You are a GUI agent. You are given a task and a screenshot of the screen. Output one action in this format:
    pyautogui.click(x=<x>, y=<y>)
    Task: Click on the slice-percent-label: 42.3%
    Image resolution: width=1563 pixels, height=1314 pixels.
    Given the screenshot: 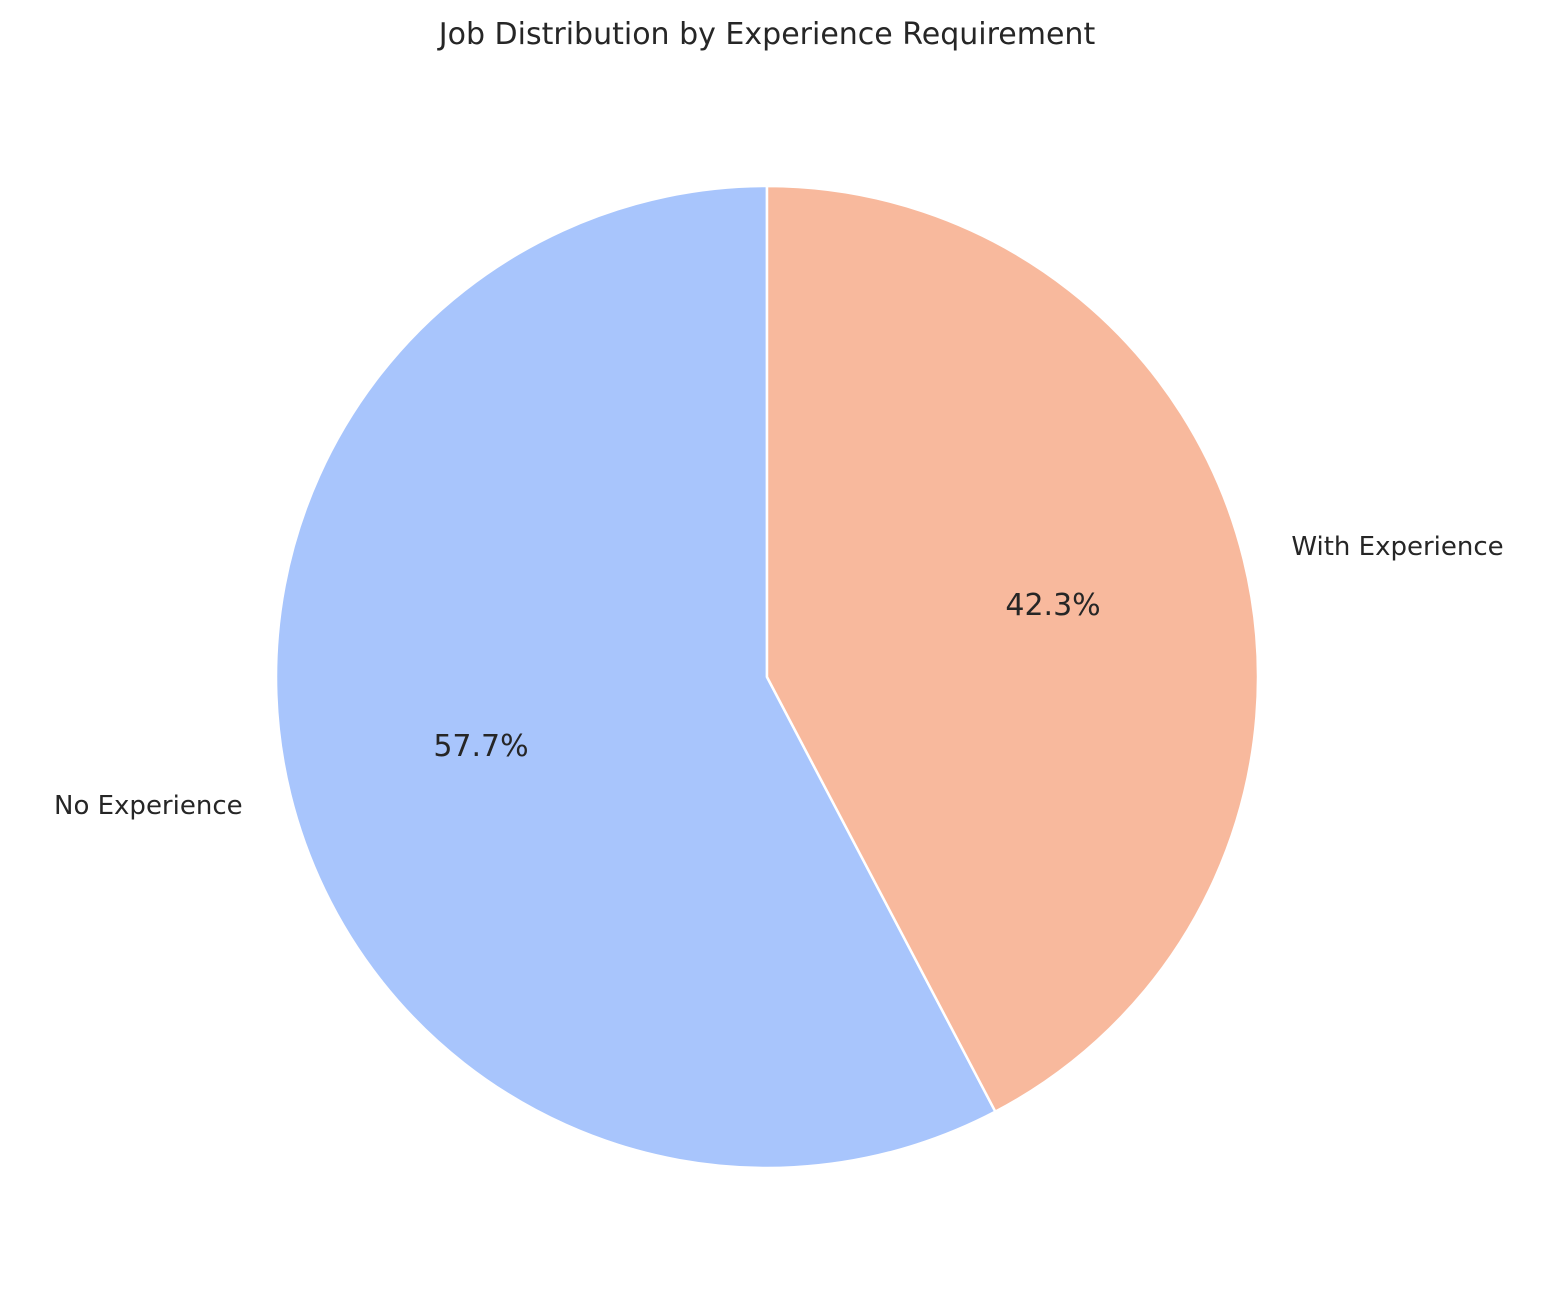 What is the action you would take?
    pyautogui.click(x=1052, y=605)
    